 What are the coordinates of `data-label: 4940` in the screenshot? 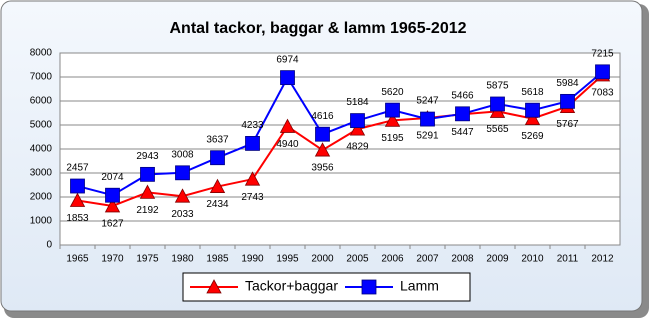 It's located at (287, 144).